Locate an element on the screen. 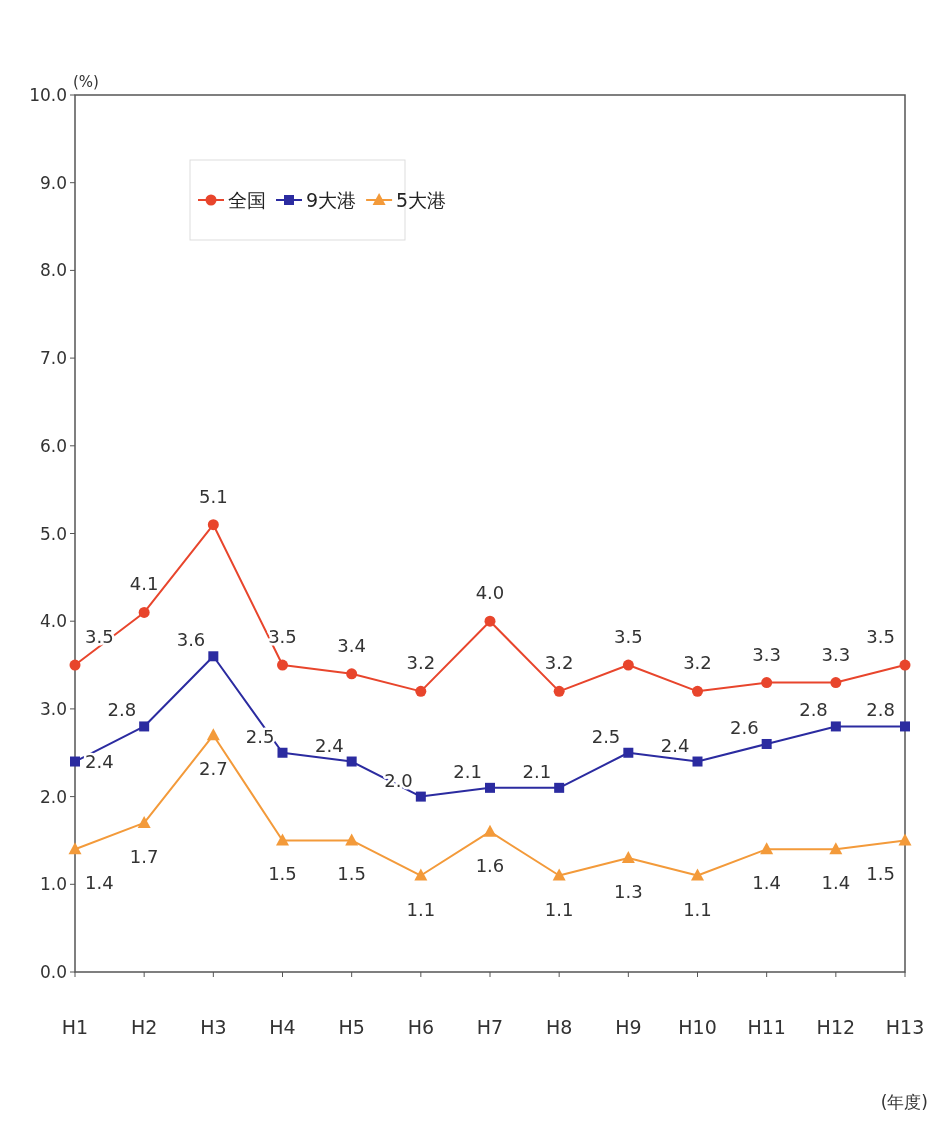 The width and height of the screenshot is (935, 1131). data-label: 2.0 is located at coordinates (398, 780).